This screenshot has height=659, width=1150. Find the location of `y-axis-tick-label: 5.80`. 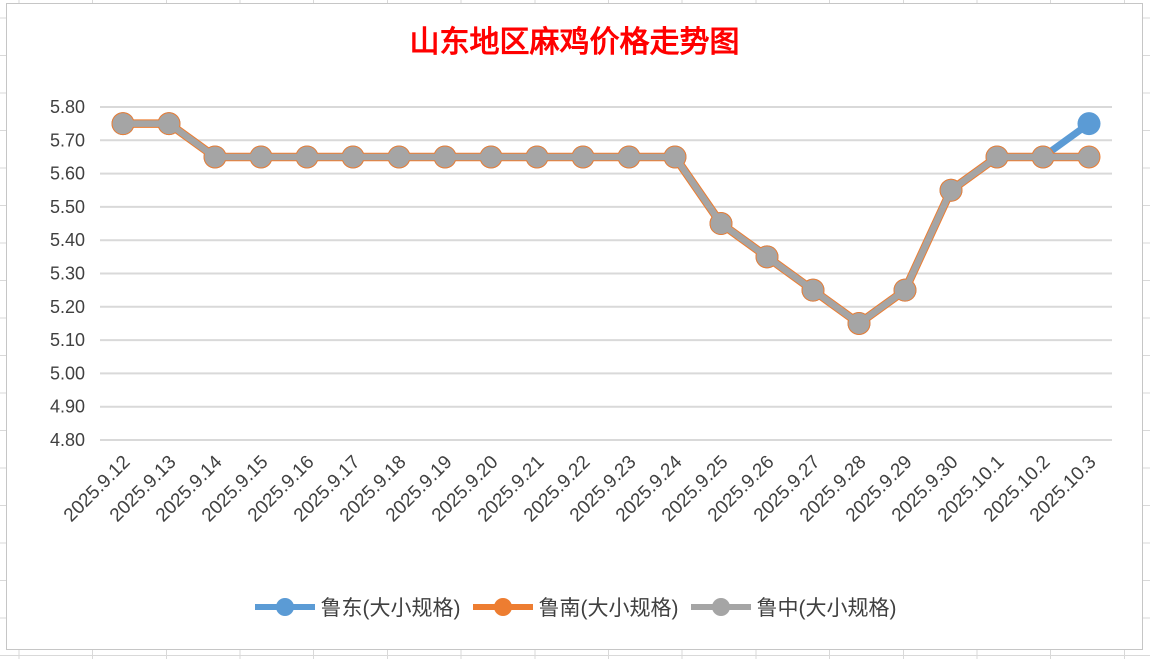

y-axis-tick-label: 5.80 is located at coordinates (67, 107).